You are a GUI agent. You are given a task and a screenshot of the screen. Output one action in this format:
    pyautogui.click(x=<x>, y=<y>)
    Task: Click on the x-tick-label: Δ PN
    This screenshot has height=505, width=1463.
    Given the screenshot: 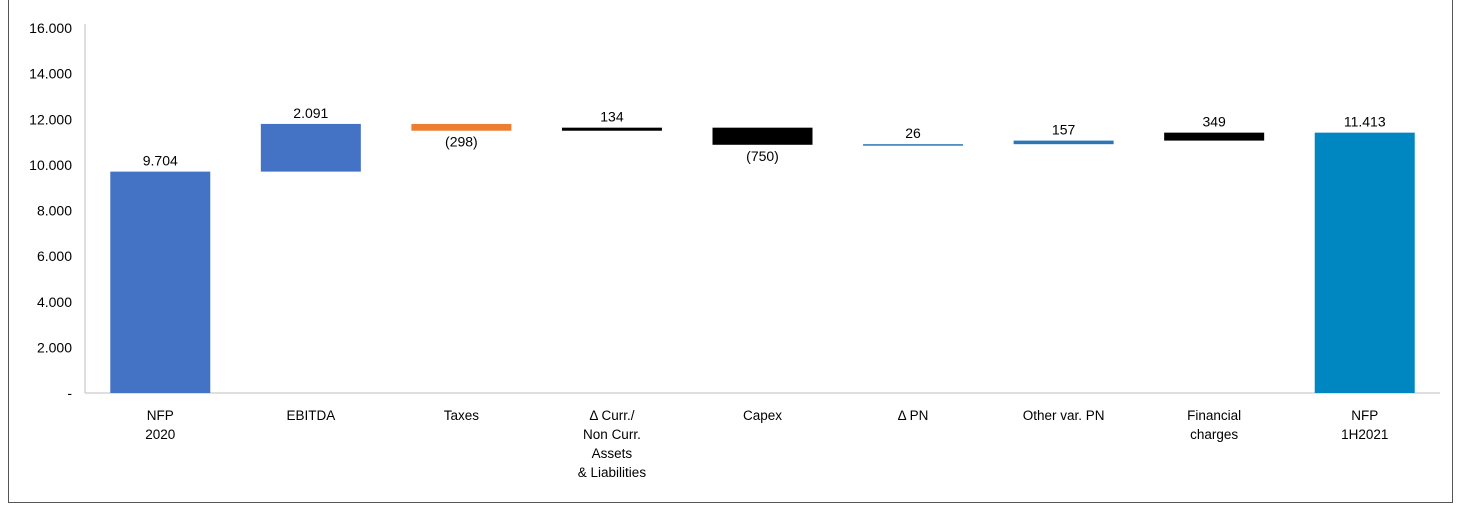 What is the action you would take?
    pyautogui.click(x=913, y=415)
    